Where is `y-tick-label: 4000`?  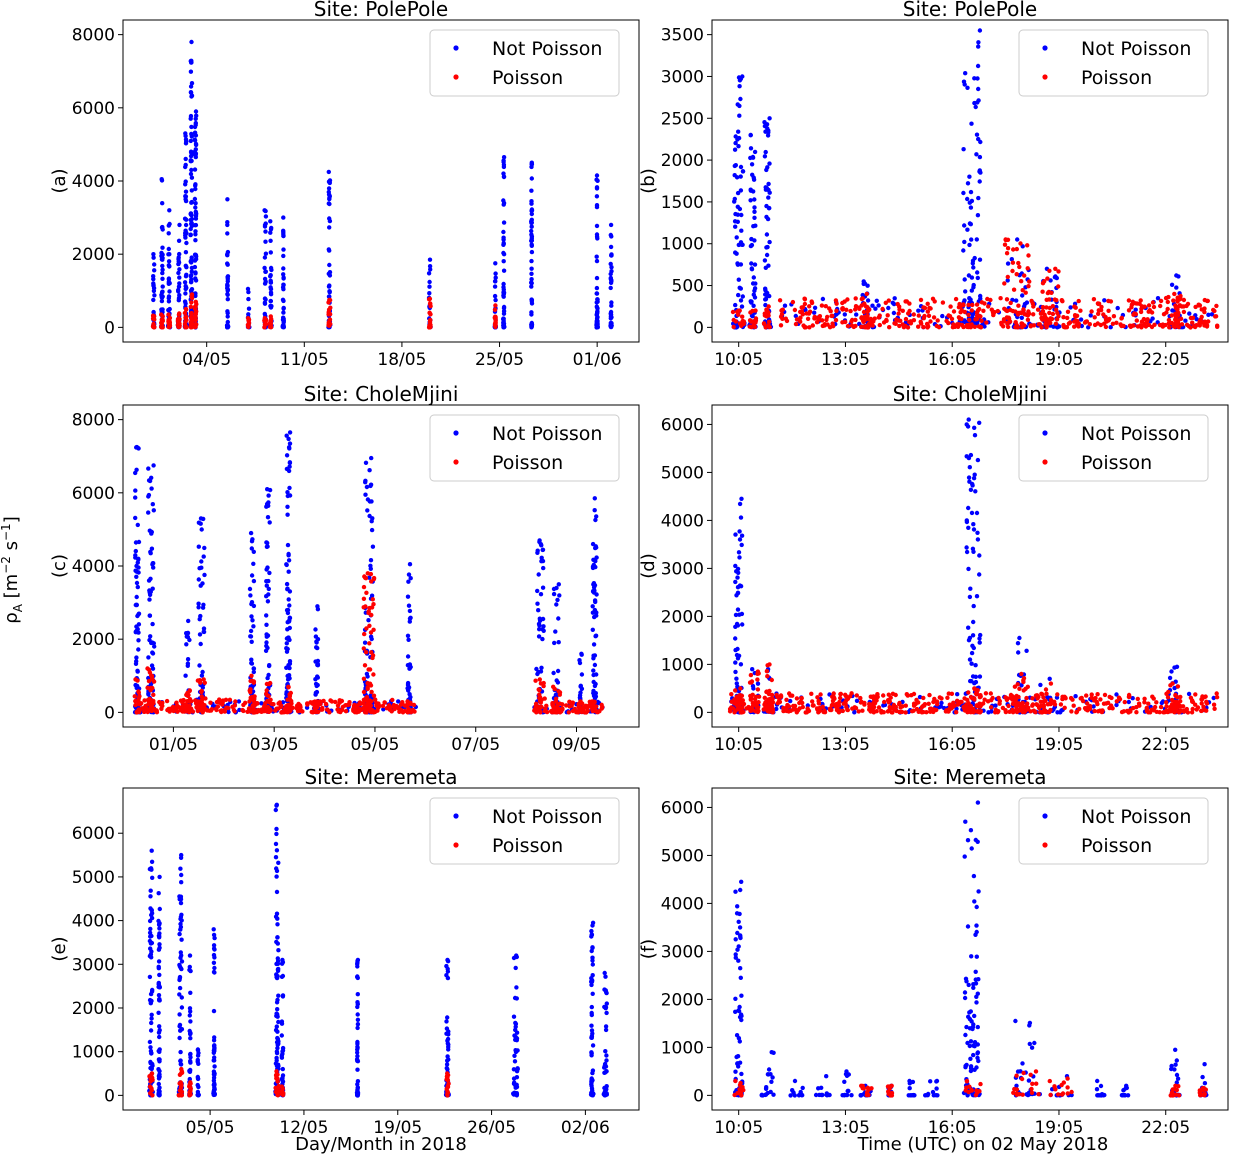
y-tick-label: 4000 is located at coordinates (93, 182).